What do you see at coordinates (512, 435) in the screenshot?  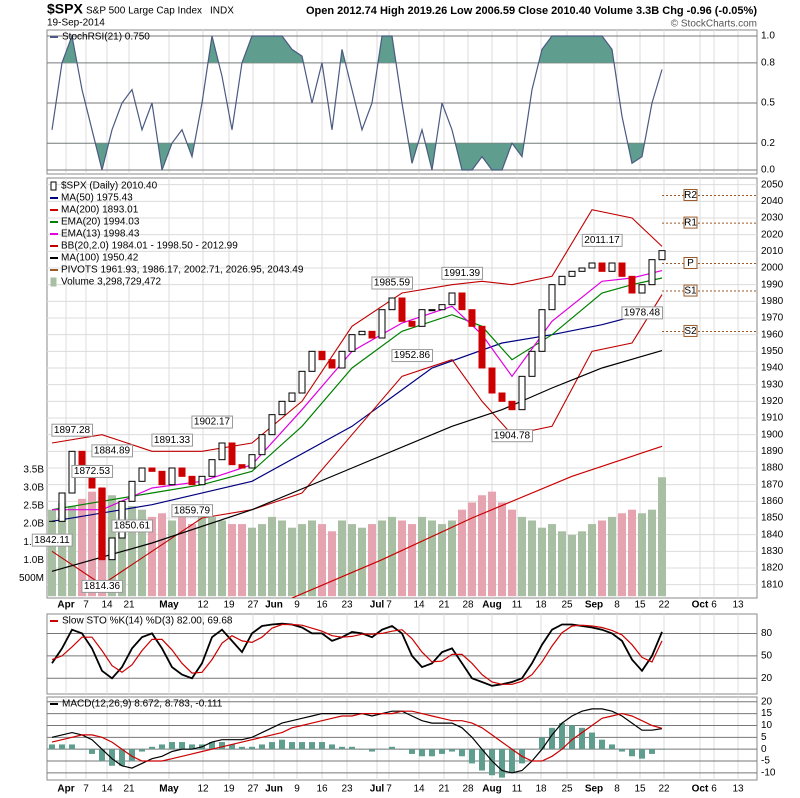 I see `annotation: 1904.78` at bounding box center [512, 435].